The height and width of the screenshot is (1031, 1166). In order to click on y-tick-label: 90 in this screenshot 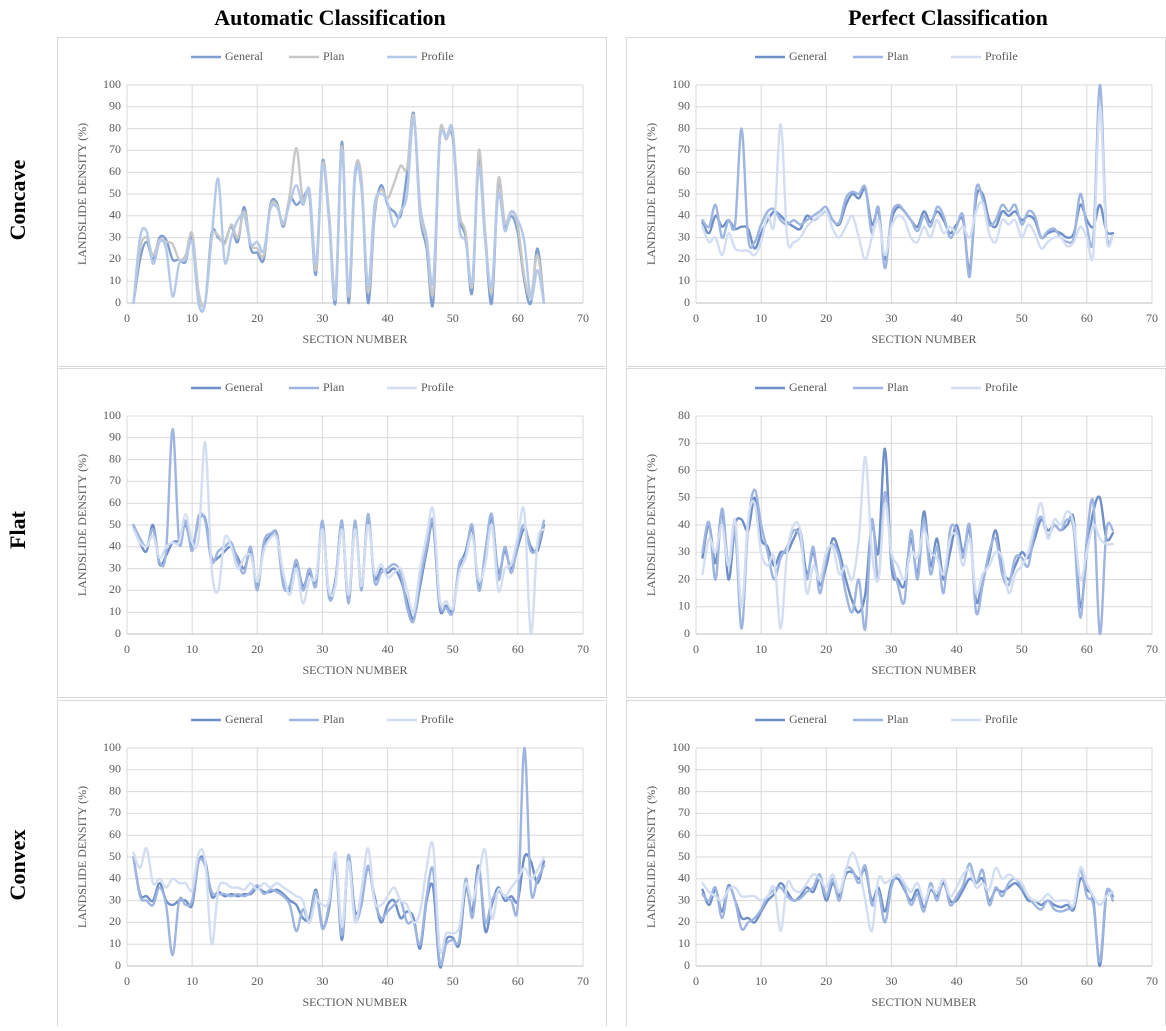, I will do `click(115, 769)`.